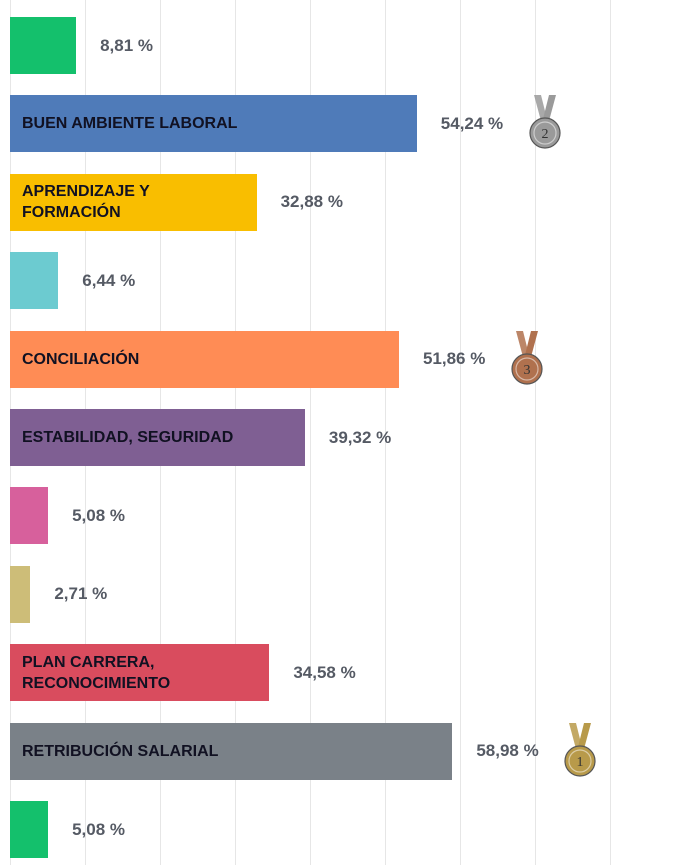 The image size is (674, 865). Describe the element at coordinates (96, 672) in the screenshot. I see `bar-label: PLAN CARRERA, RECONOCIMIENTO` at that location.